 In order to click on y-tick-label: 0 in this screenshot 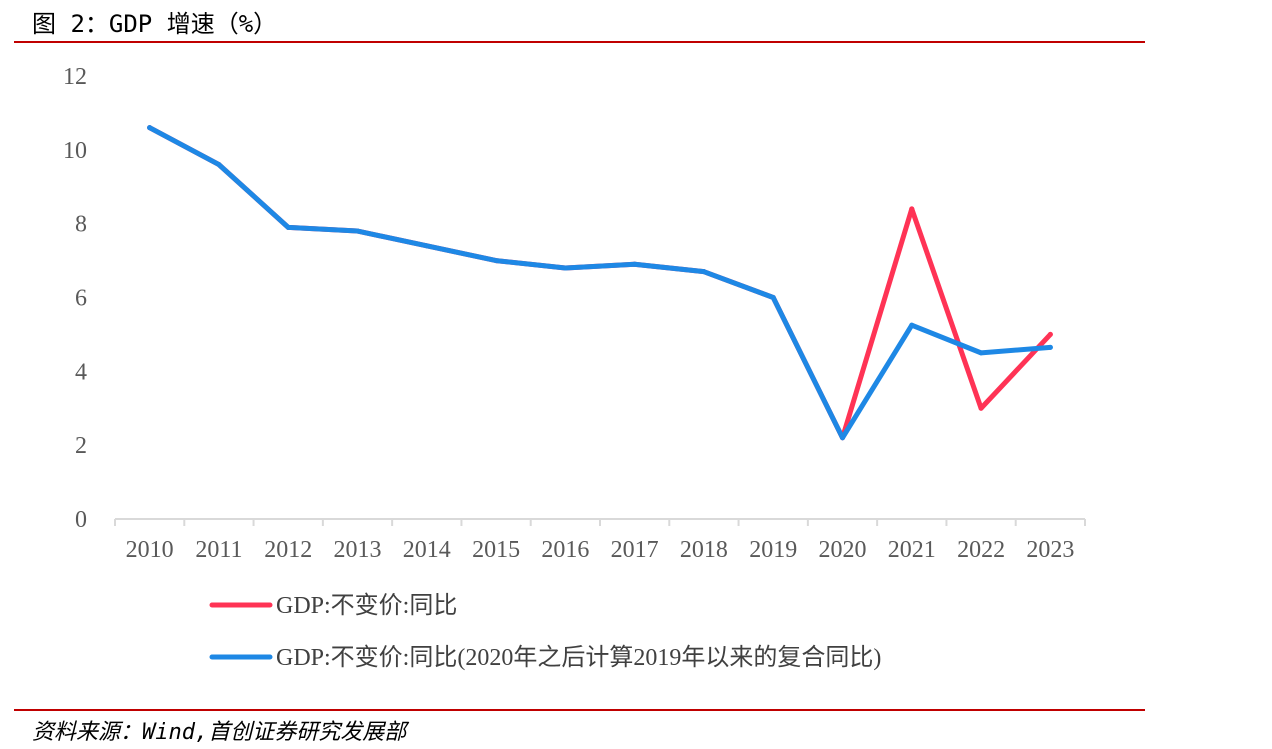, I will do `click(81, 520)`.